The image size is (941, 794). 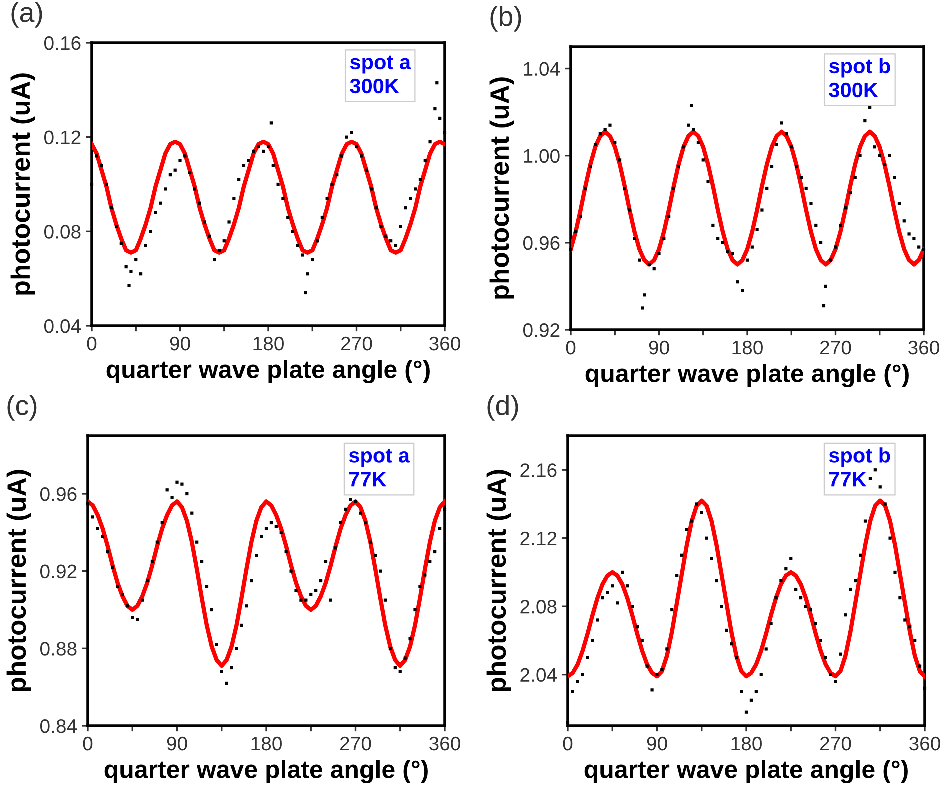 What do you see at coordinates (22, 408) in the screenshot?
I see `chart-title: (c)` at bounding box center [22, 408].